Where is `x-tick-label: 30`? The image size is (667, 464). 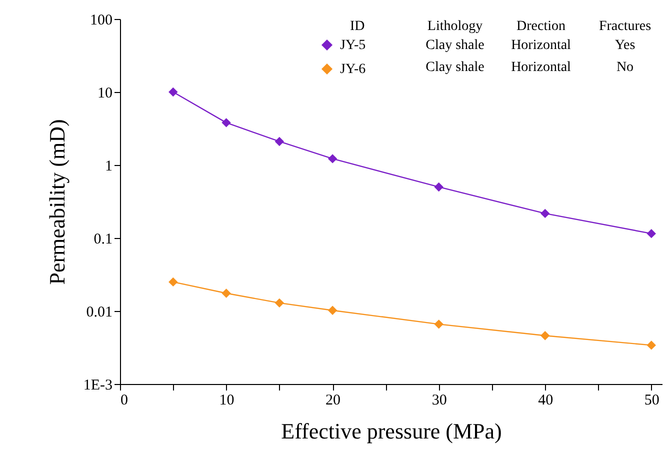
x-tick-label: 30 is located at coordinates (439, 400).